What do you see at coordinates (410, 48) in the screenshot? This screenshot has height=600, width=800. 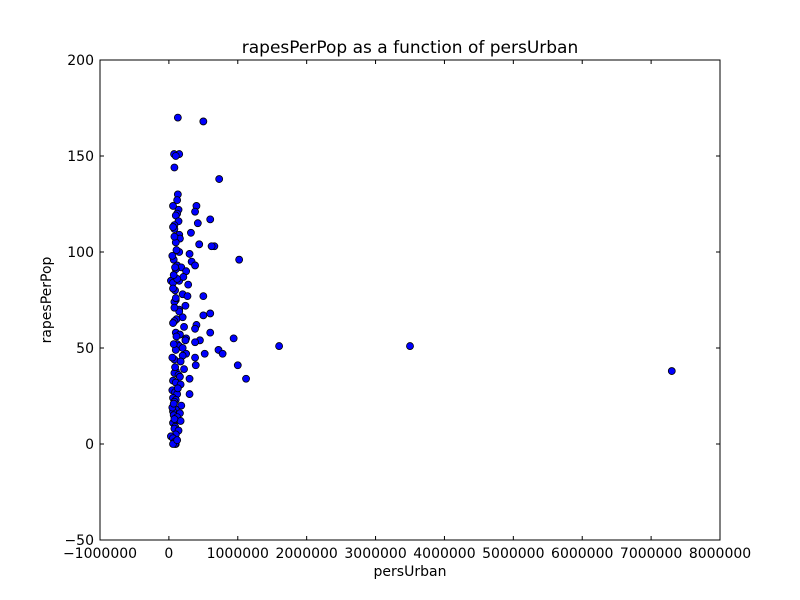 I see `chart-title: rapesPerPop as a function of persUrban` at bounding box center [410, 48].